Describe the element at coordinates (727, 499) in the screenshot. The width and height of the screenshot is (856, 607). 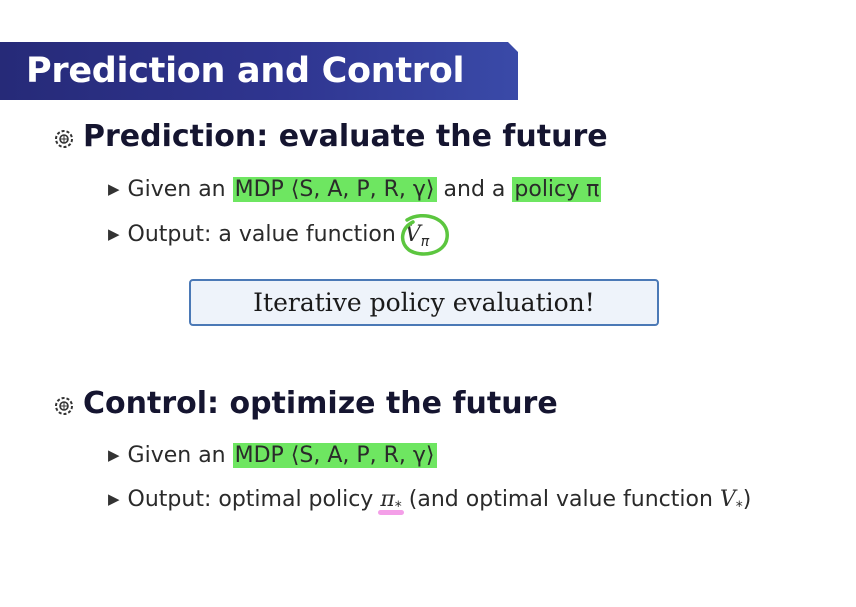
I see `optimal-value-symbol: V` at that location.